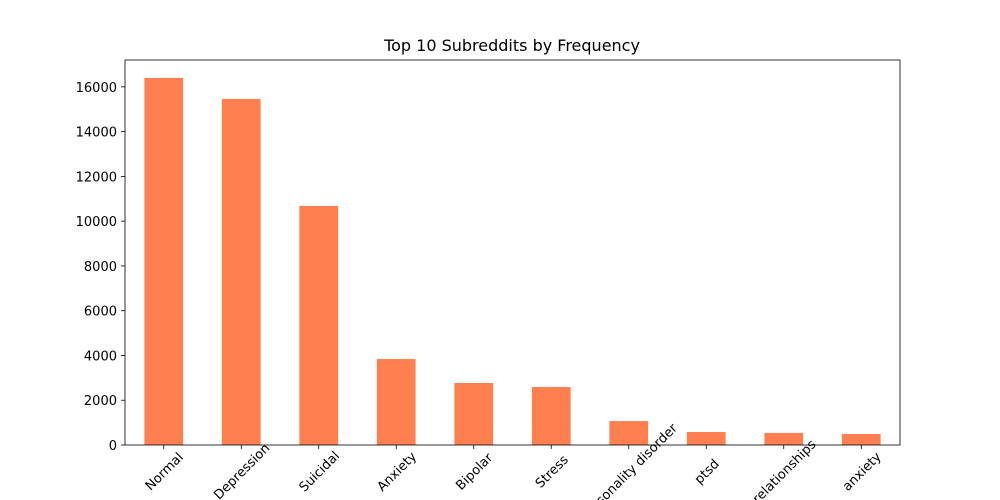  What do you see at coordinates (113, 446) in the screenshot?
I see `y-tick-label: 0` at bounding box center [113, 446].